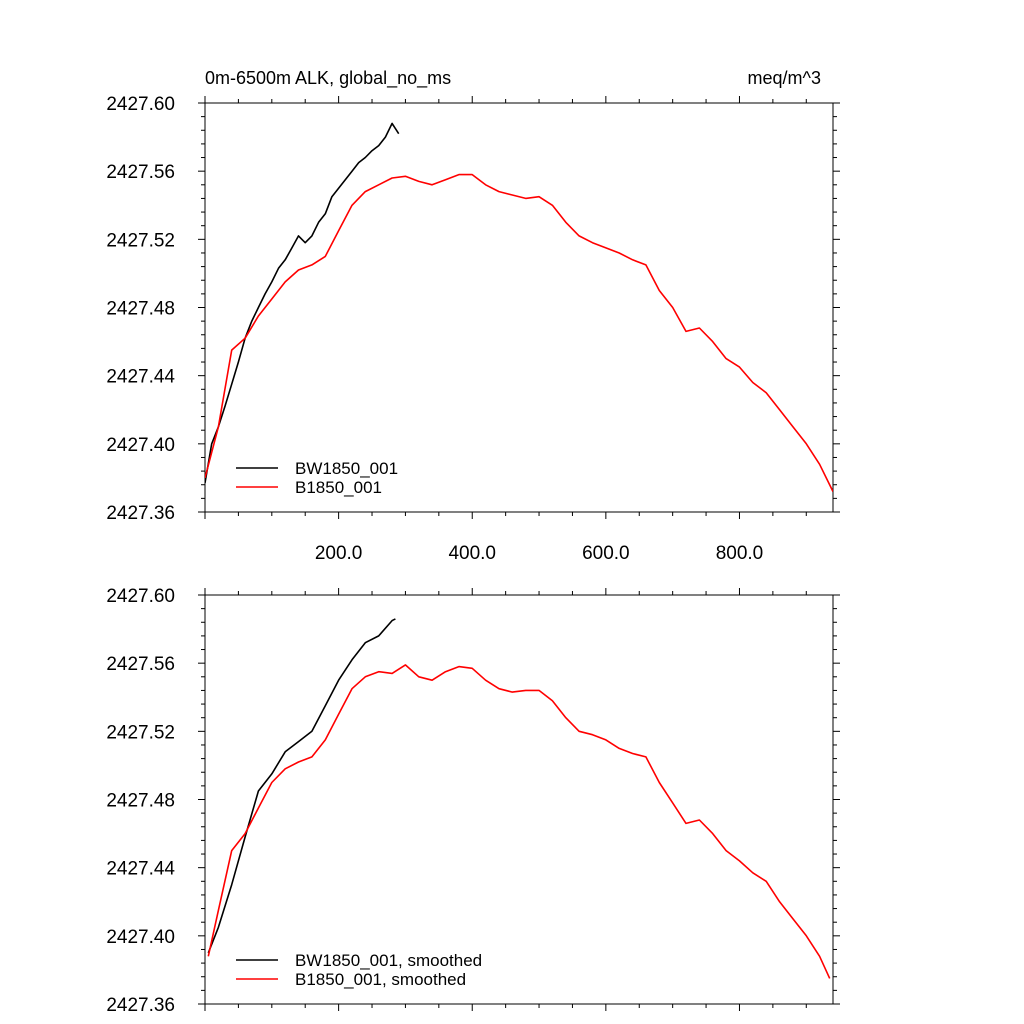 This screenshot has height=1024, width=1024. I want to click on legend-label: BW1850_001, smoothed, so click(388, 960).